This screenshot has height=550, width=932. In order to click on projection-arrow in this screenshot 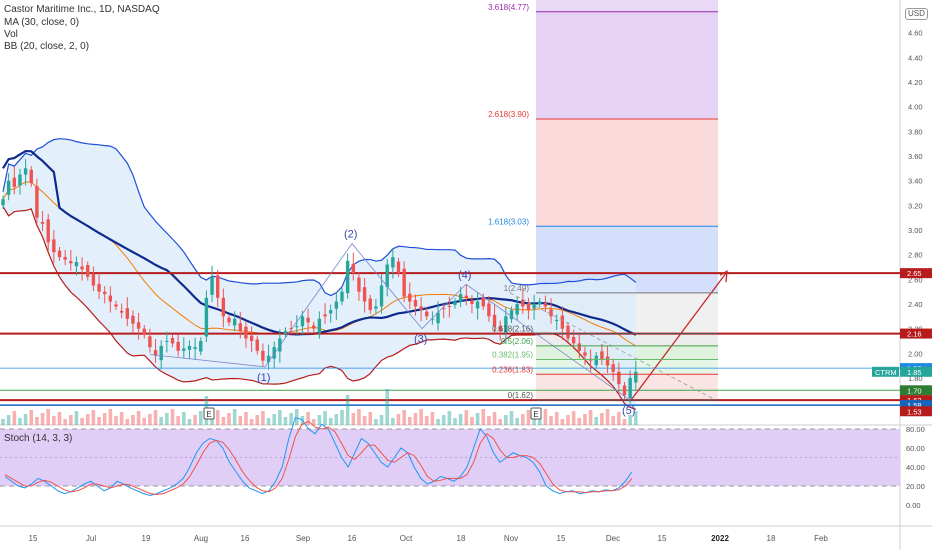, I will do `click(678, 336)`.